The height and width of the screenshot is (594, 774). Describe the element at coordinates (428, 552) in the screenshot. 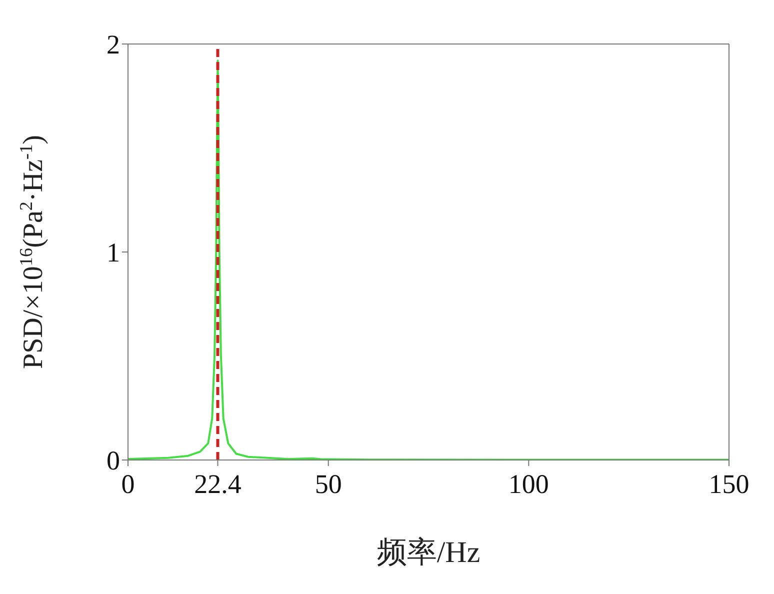

I see `x-axis-title: 频率/Hz` at that location.